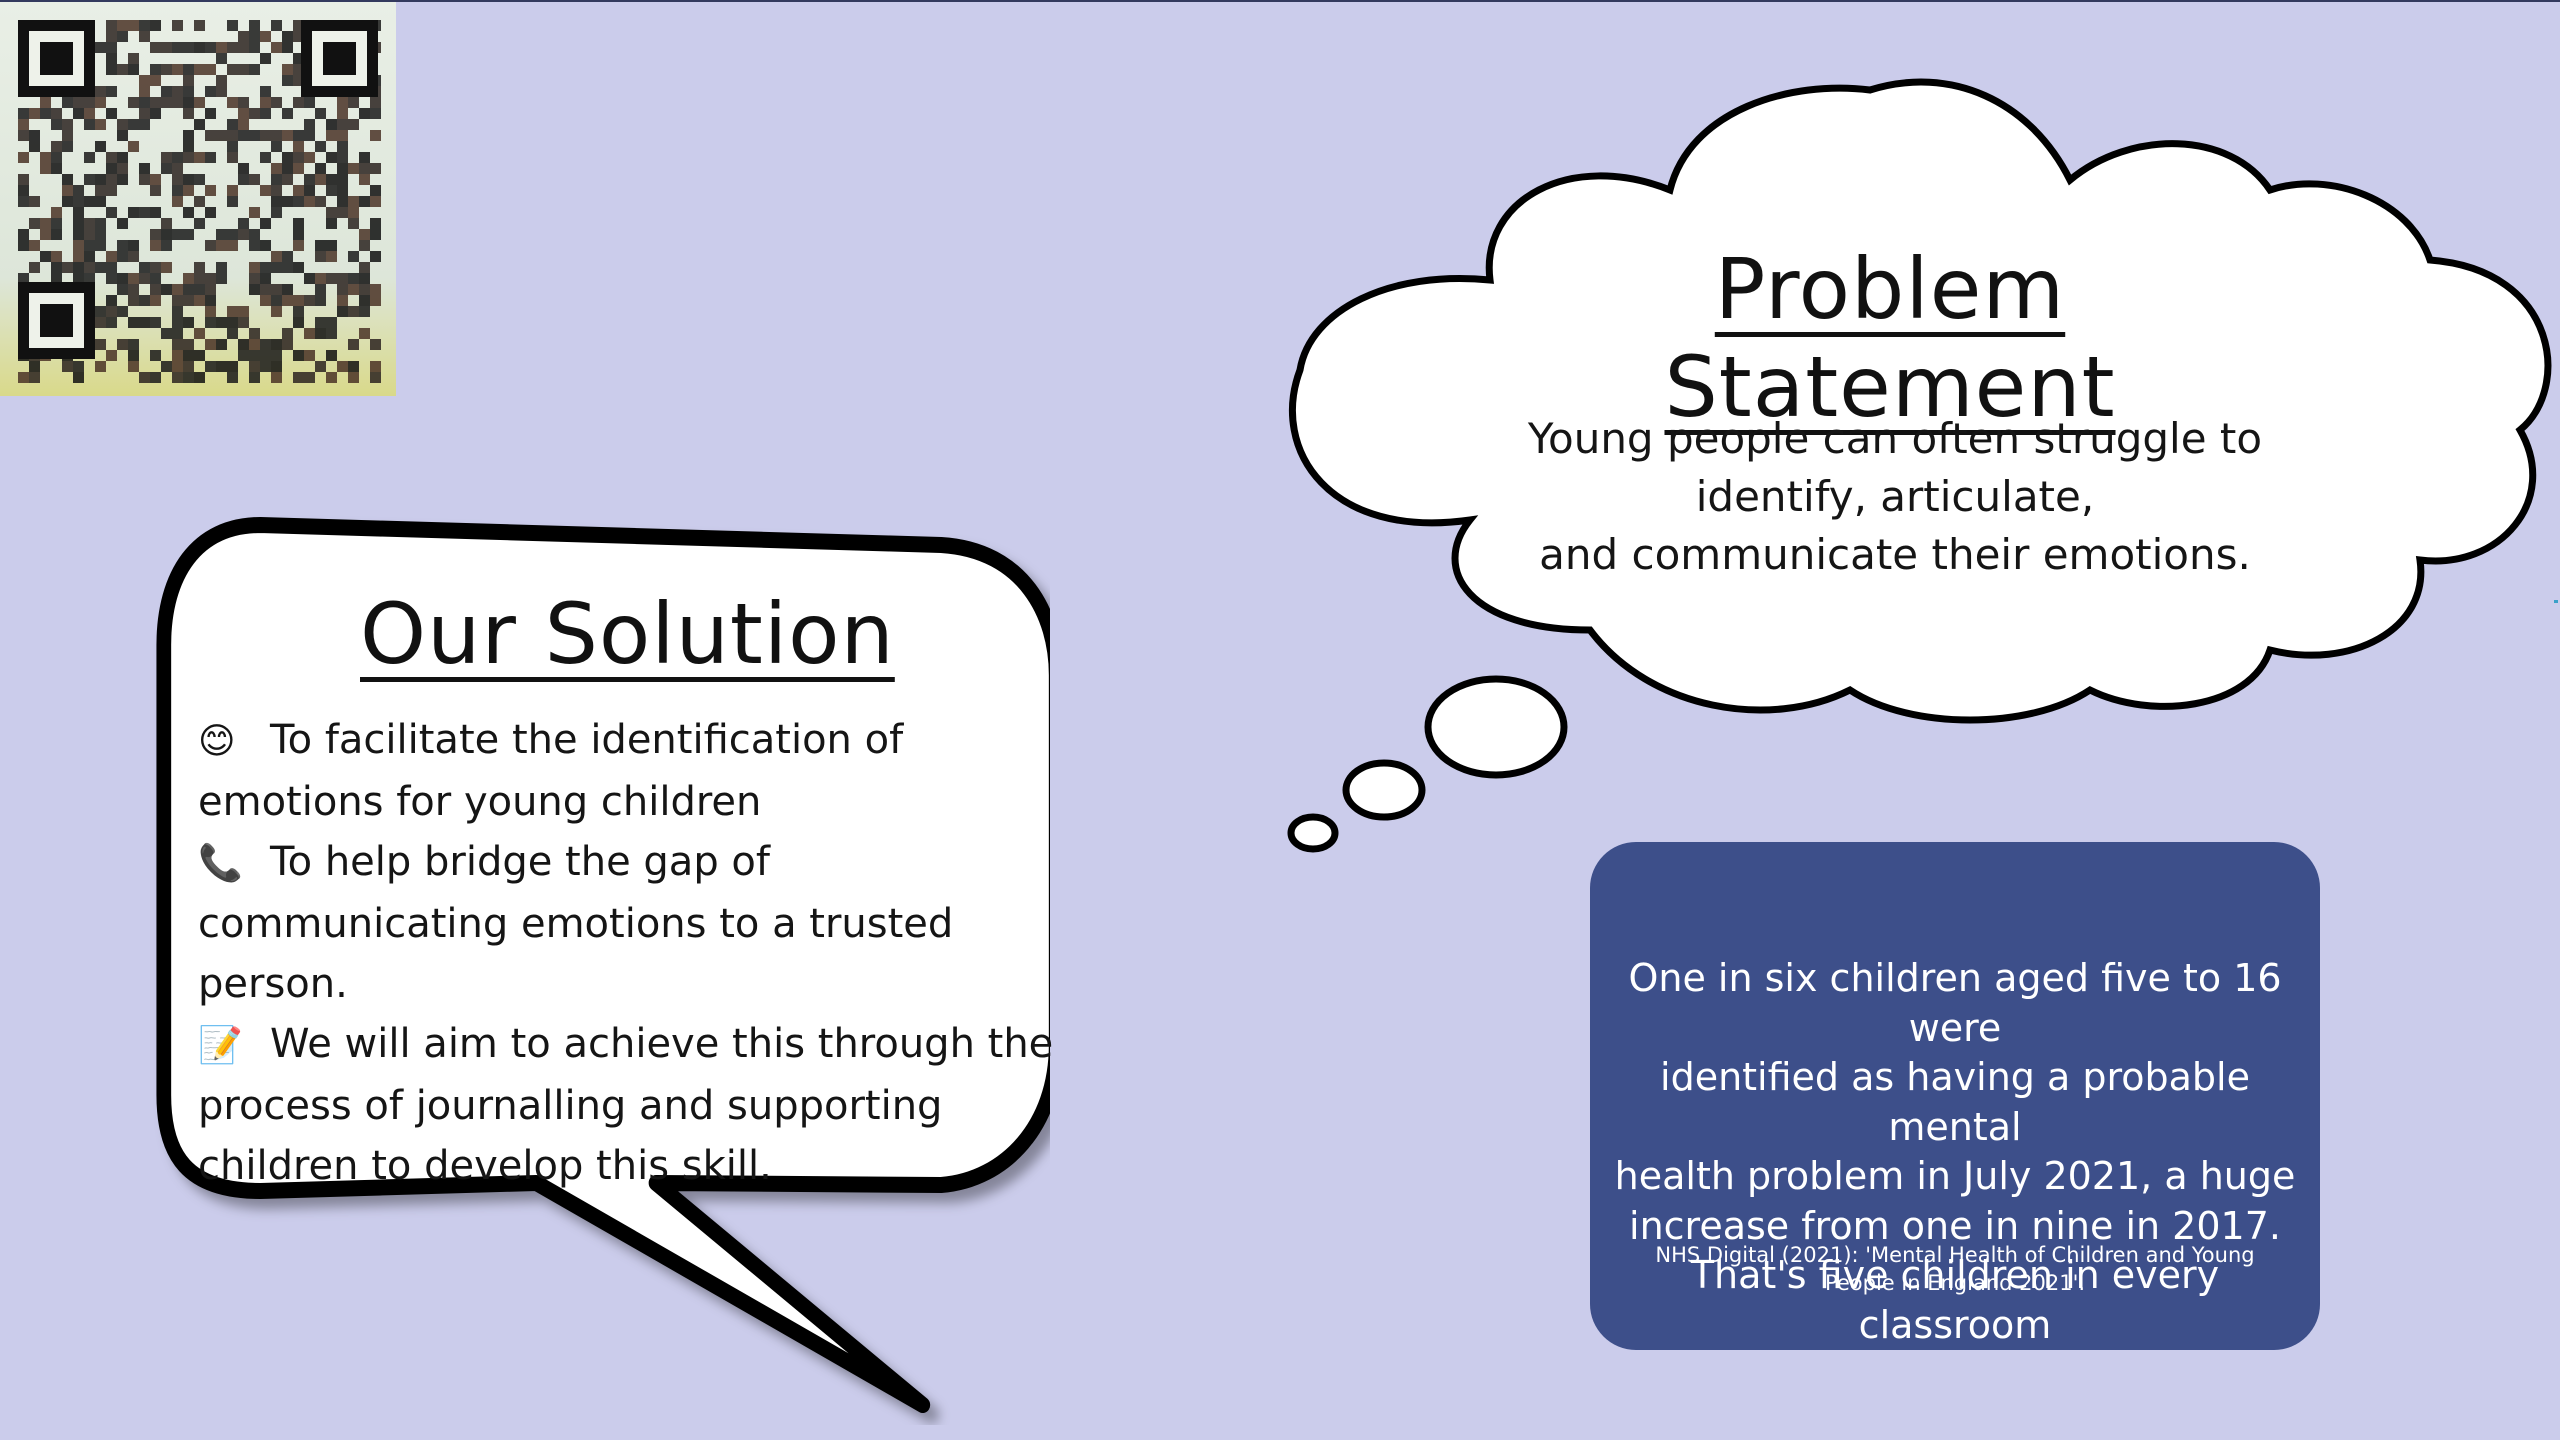 This screenshot has height=1440, width=2560. What do you see at coordinates (1955, 1300) in the screenshot?
I see `statistic-line: That's five children in every classroom` at bounding box center [1955, 1300].